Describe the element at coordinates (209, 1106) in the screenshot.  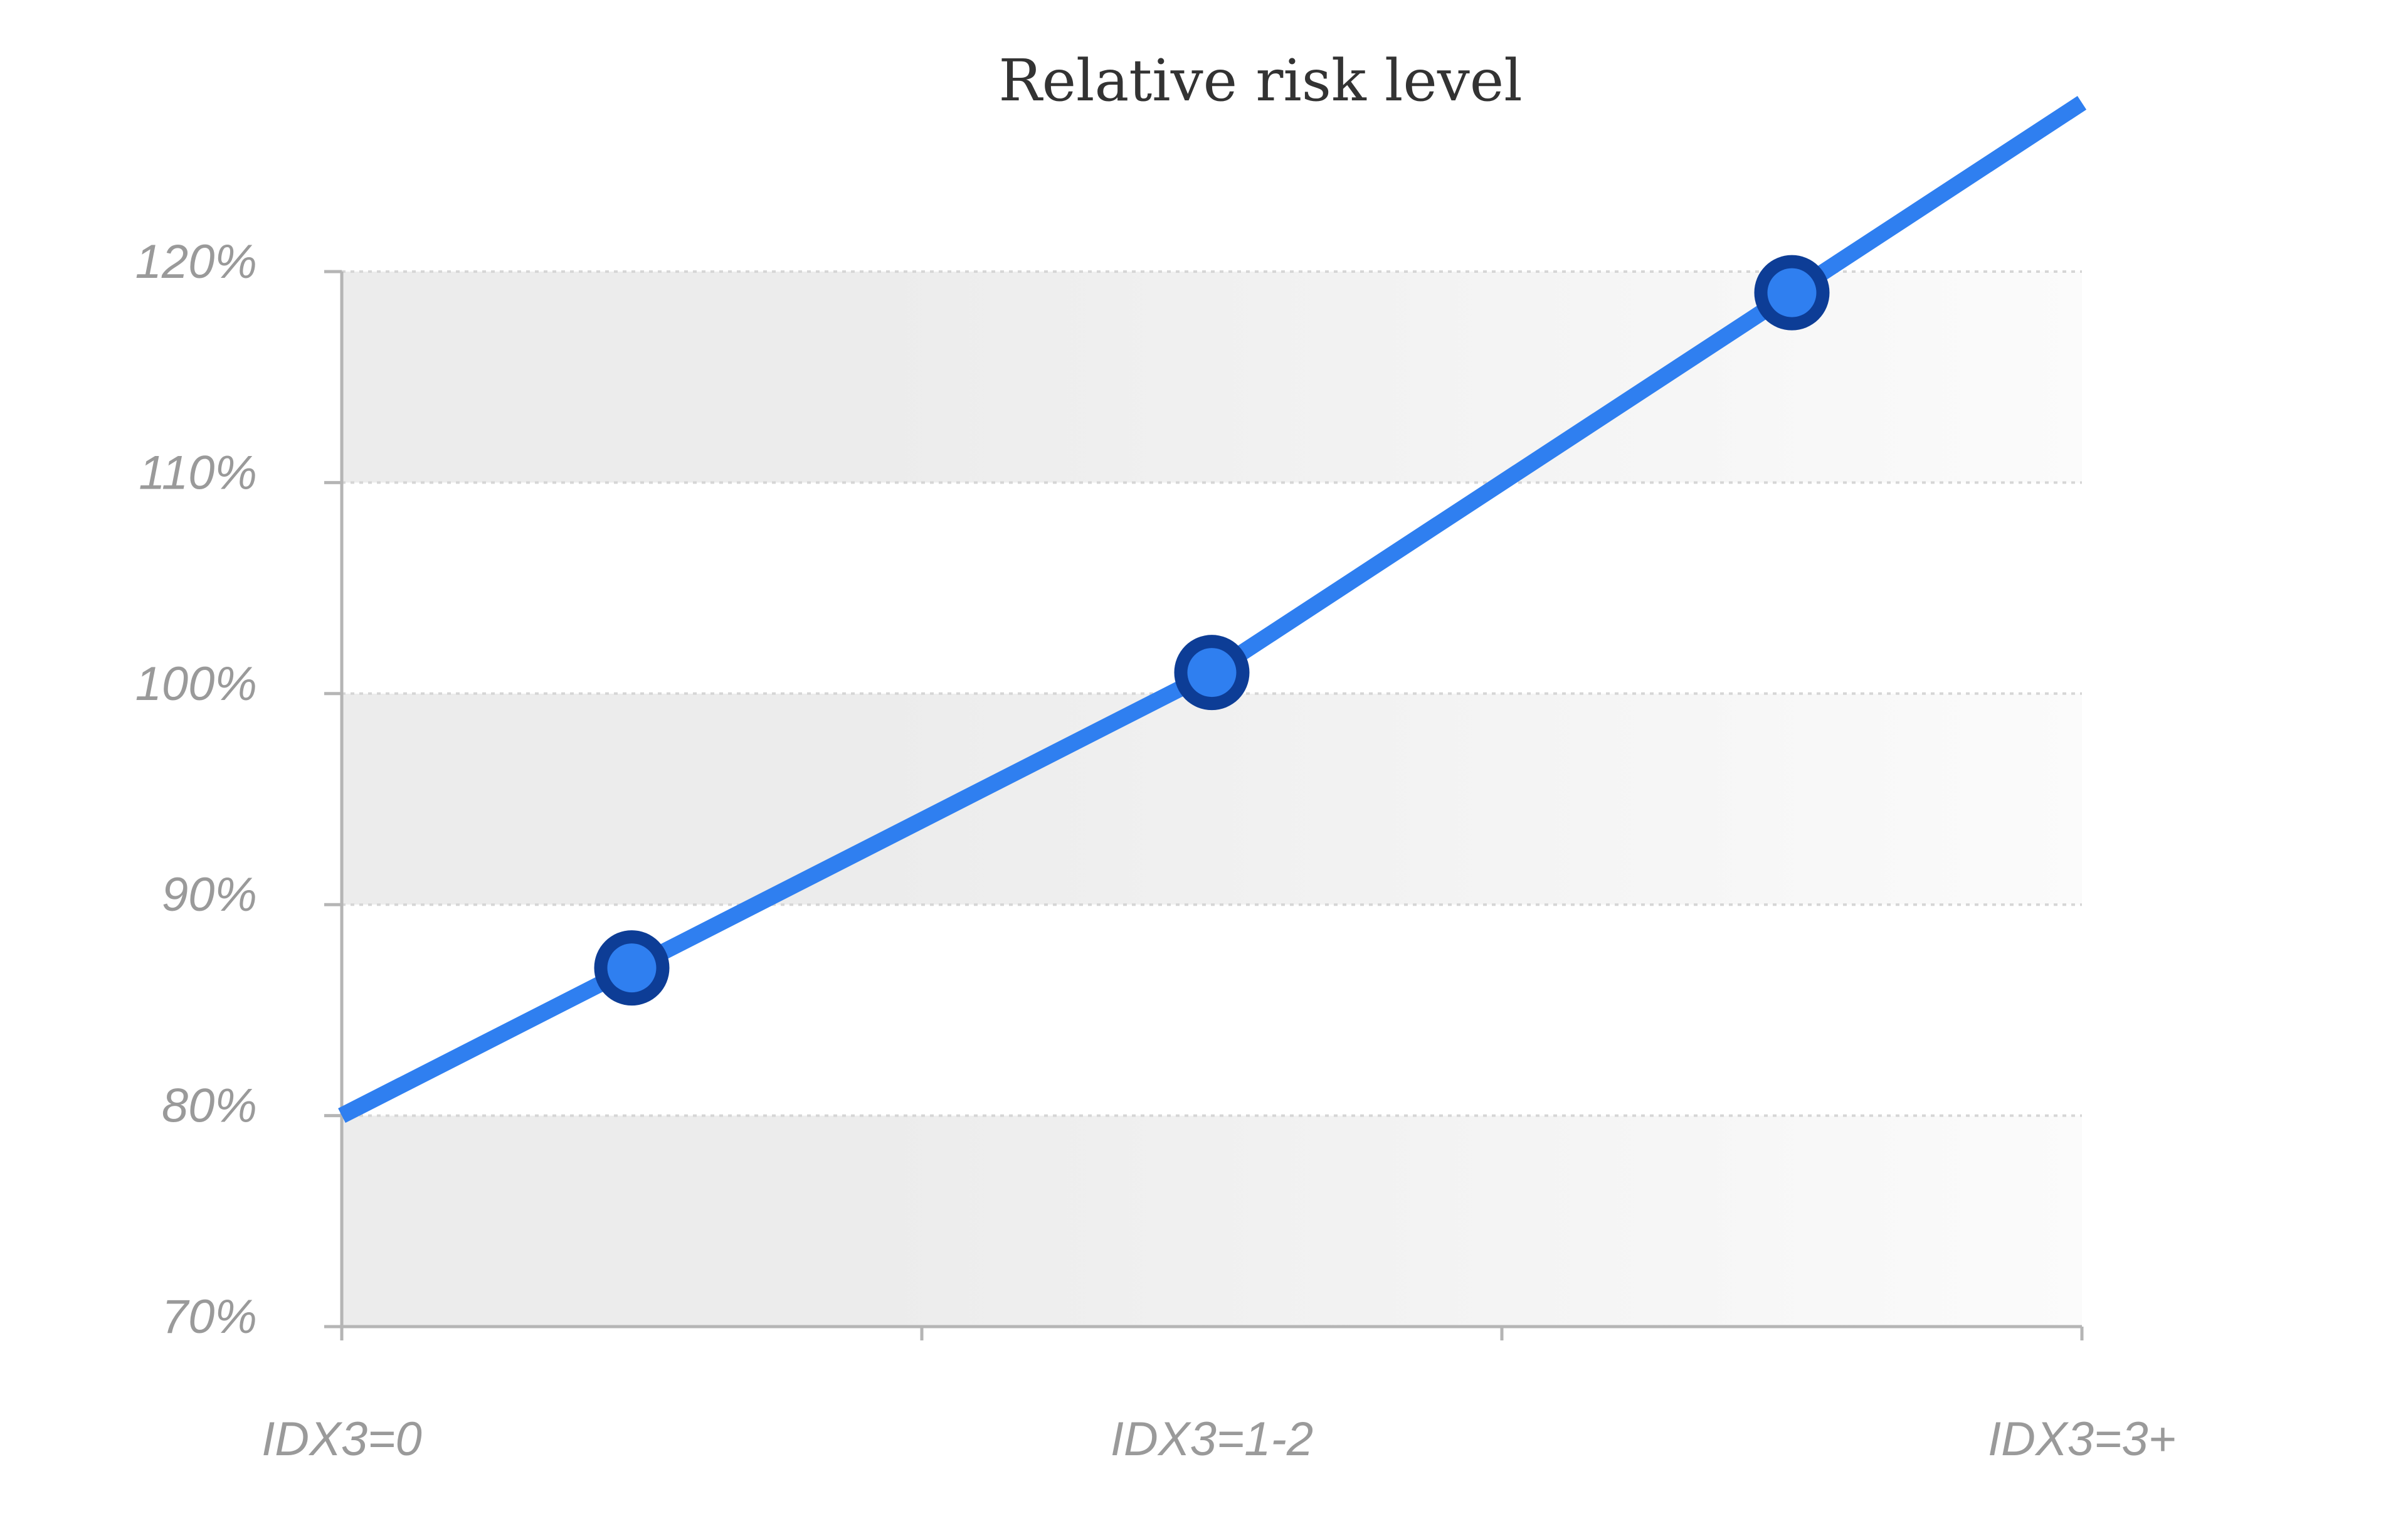
I see `y-tick-label: 80%` at that location.